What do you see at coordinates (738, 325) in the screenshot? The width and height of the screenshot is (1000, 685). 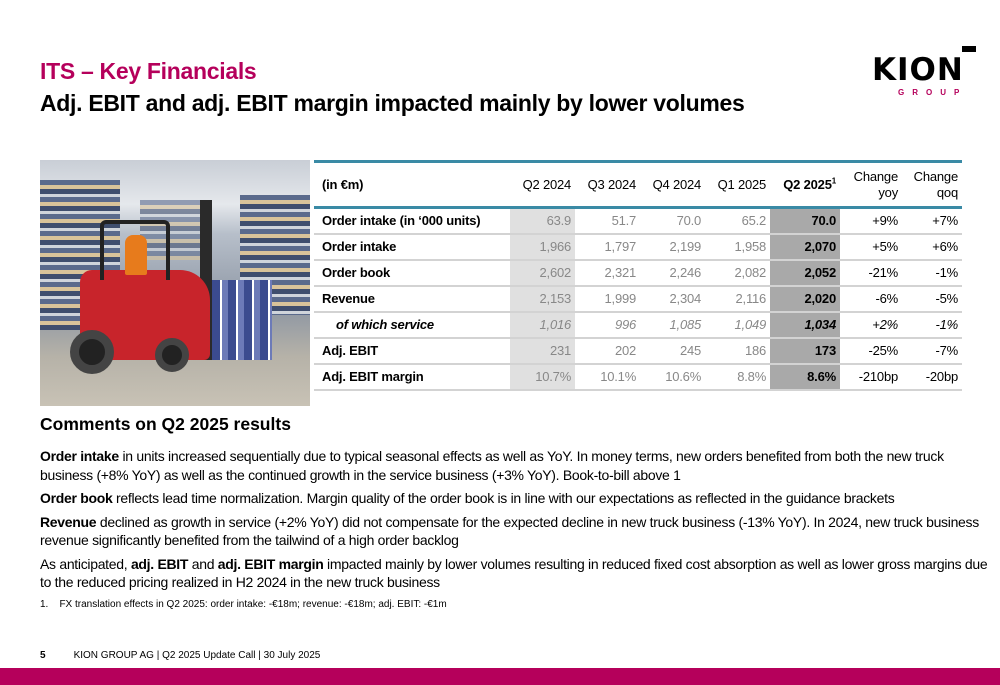 I see `cell-value: 1,049` at bounding box center [738, 325].